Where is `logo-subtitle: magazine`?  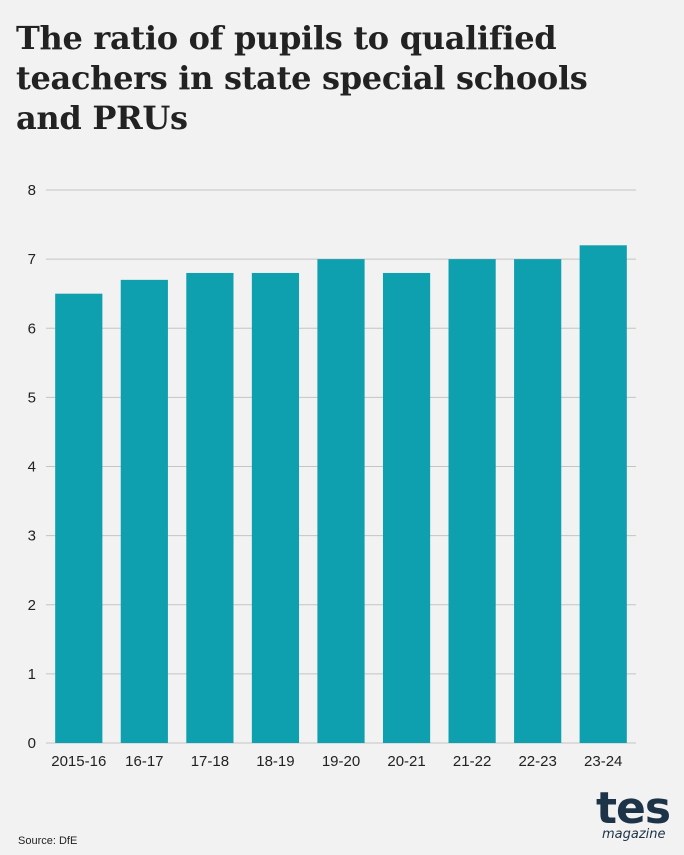
logo-subtitle: magazine is located at coordinates (634, 834).